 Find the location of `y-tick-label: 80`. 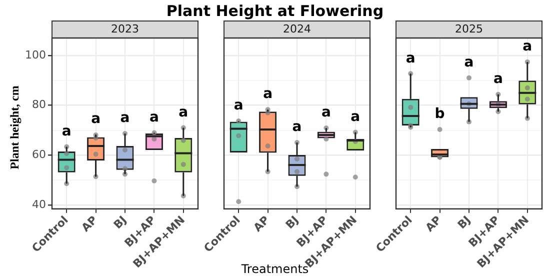

y-tick-label: 80 is located at coordinates (39, 105).